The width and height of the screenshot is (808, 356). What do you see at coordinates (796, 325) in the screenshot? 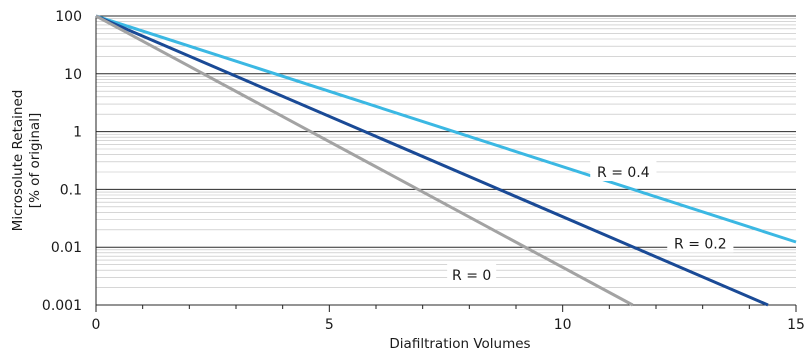
I see `x-tick-label: 15` at bounding box center [796, 325].